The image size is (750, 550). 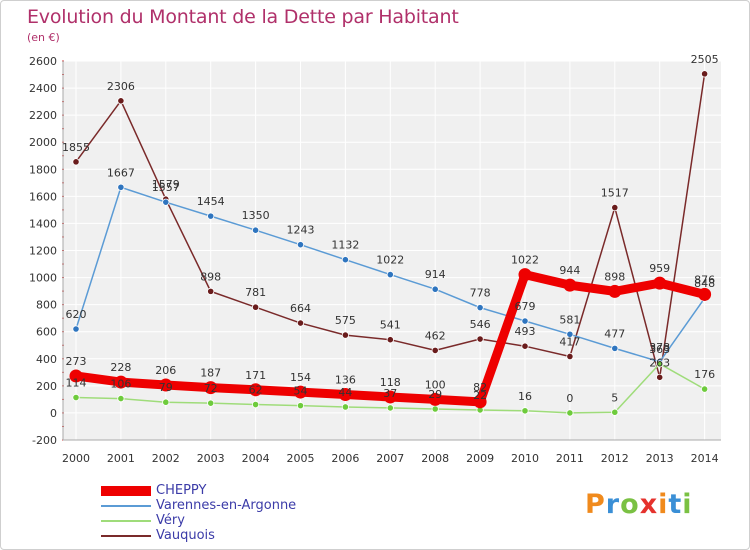 What do you see at coordinates (210, 373) in the screenshot?
I see `data-label: 187` at bounding box center [210, 373].